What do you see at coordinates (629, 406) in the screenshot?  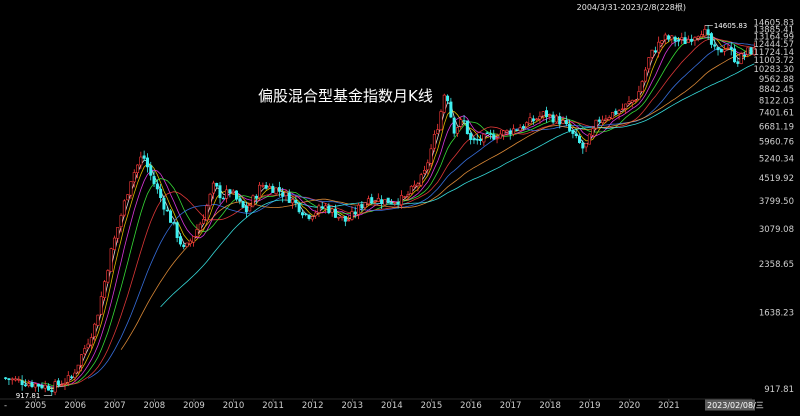 I see `x-tick-label: 2020` at bounding box center [629, 406].